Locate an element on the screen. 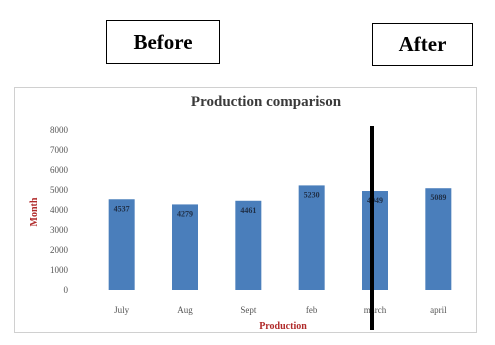  chart-title: Production comparison is located at coordinates (266, 102).